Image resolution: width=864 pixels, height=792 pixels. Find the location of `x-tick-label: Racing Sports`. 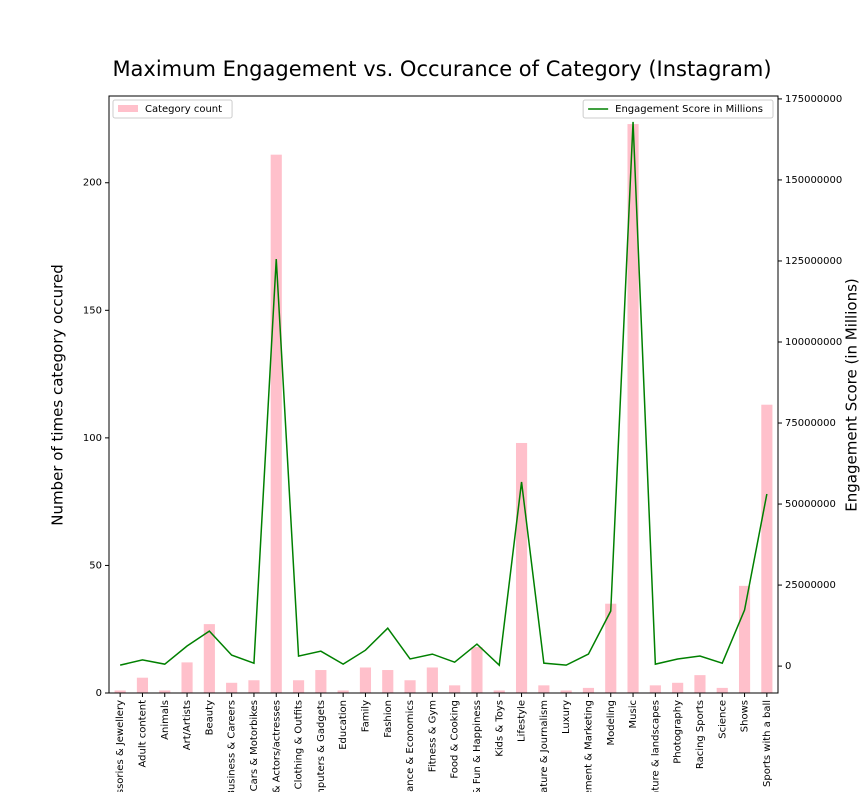

x-tick-label: Racing Sports is located at coordinates (700, 734).